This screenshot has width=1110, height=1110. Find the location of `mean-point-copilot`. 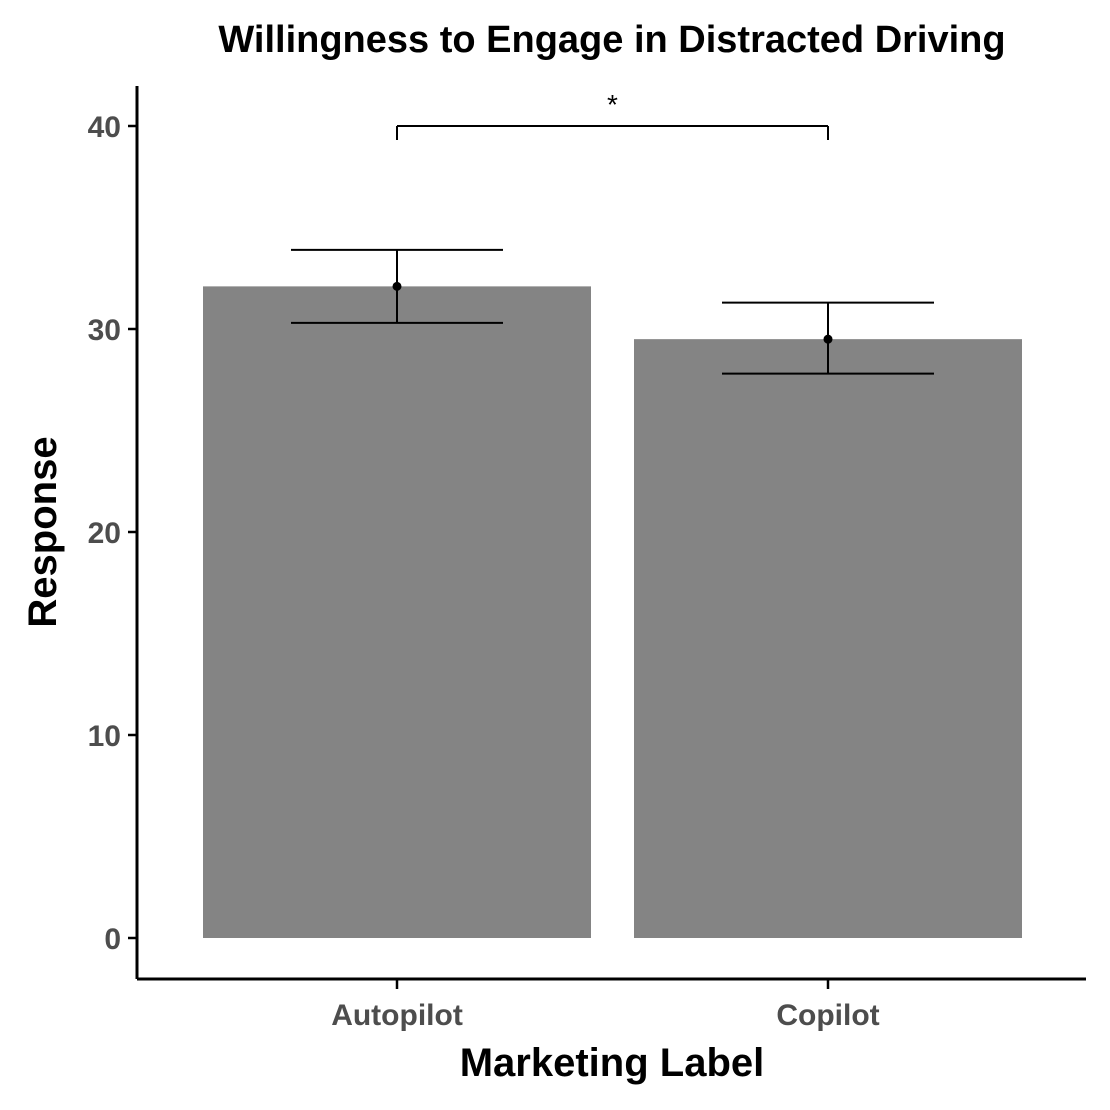

mean-point-copilot is located at coordinates (828, 339).